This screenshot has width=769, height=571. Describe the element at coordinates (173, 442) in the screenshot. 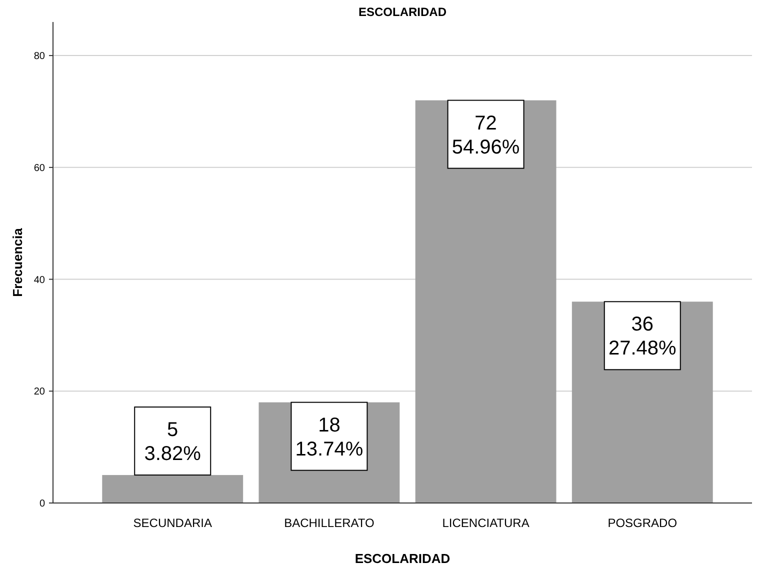

I see `data-label: 5 3.82%` at that location.